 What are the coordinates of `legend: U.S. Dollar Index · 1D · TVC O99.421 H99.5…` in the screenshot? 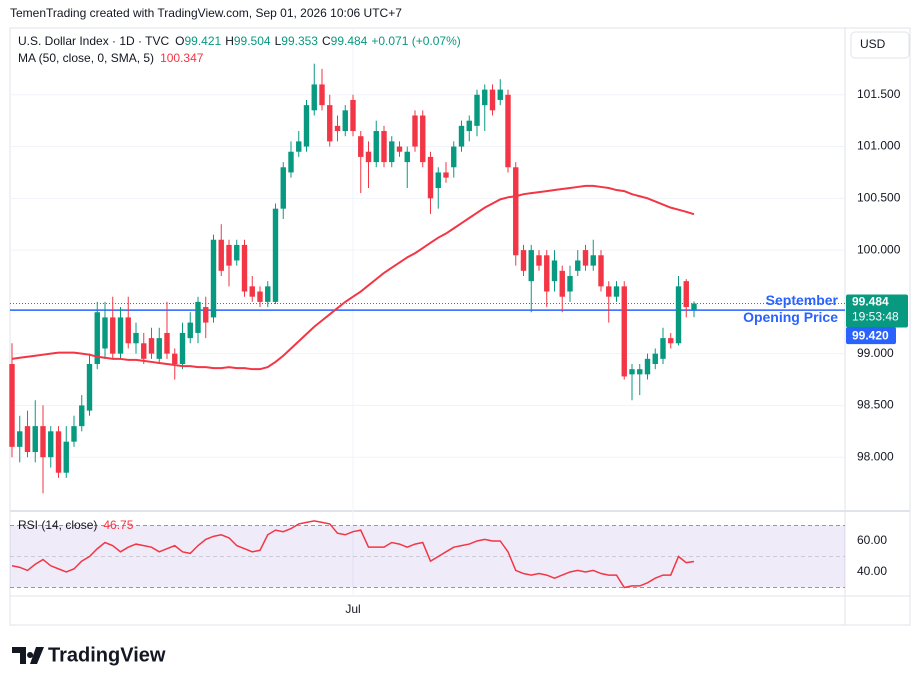 It's located at (239, 41).